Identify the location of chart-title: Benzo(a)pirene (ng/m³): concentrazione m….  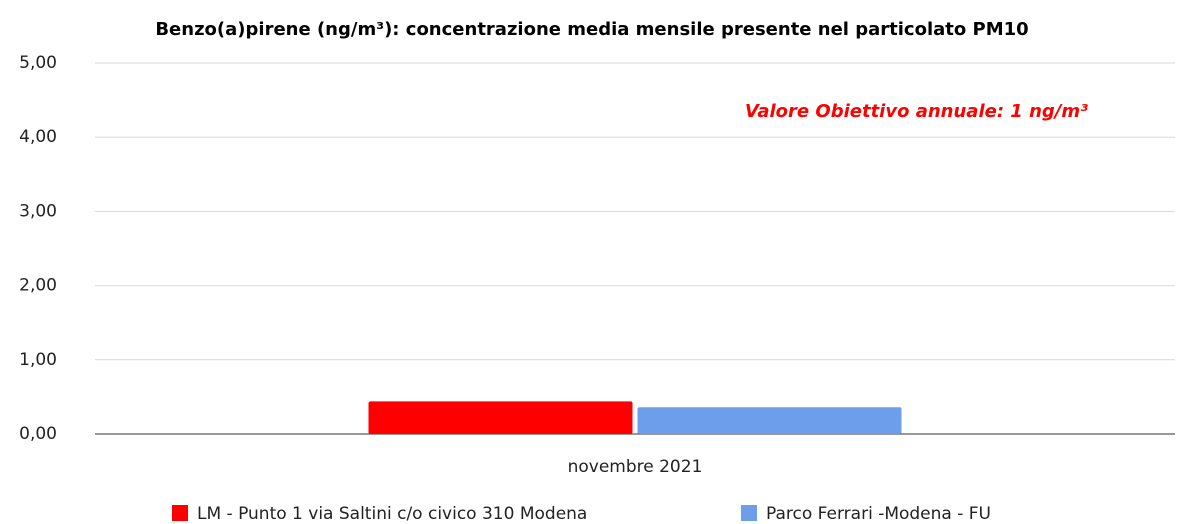
(591, 29).